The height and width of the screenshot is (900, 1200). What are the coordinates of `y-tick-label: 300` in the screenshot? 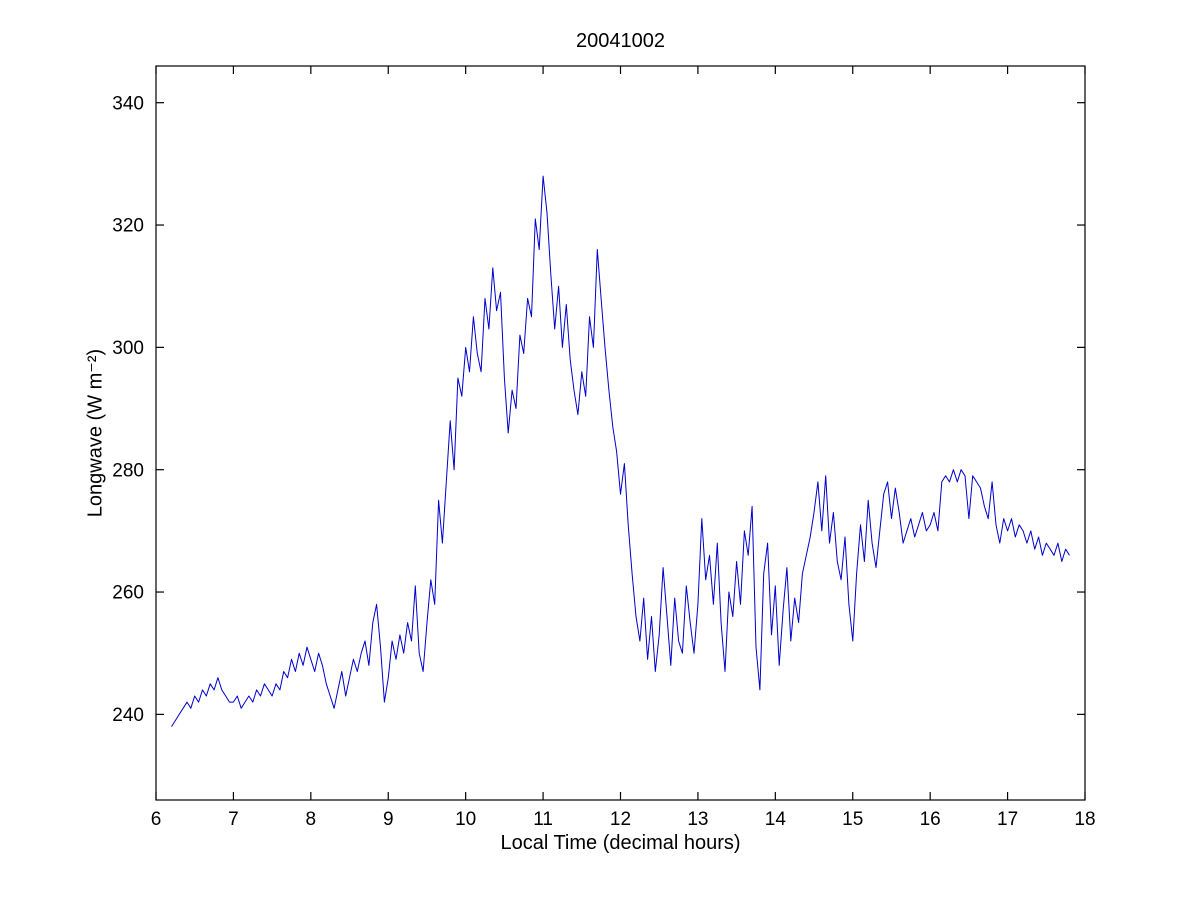 It's located at (128, 348).